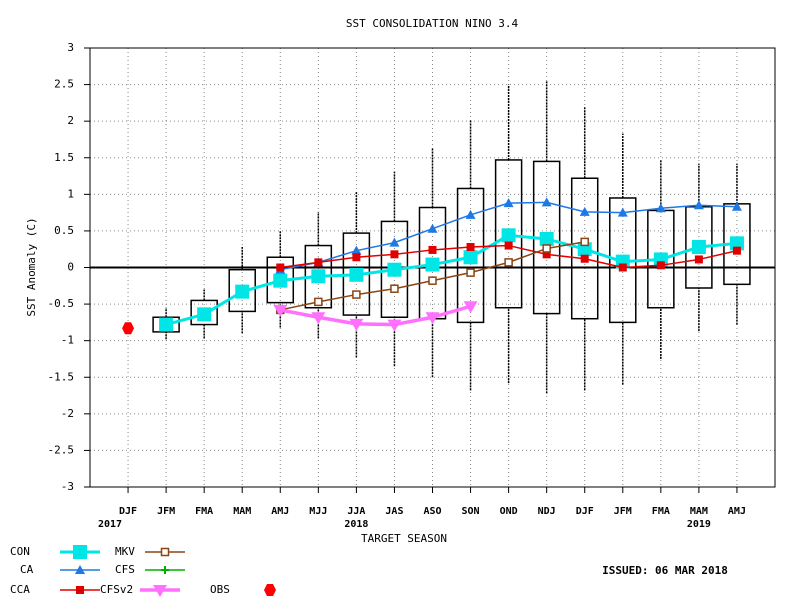 The width and height of the screenshot is (800, 600). Describe the element at coordinates (356, 524) in the screenshot. I see `year-label: 2018` at that location.